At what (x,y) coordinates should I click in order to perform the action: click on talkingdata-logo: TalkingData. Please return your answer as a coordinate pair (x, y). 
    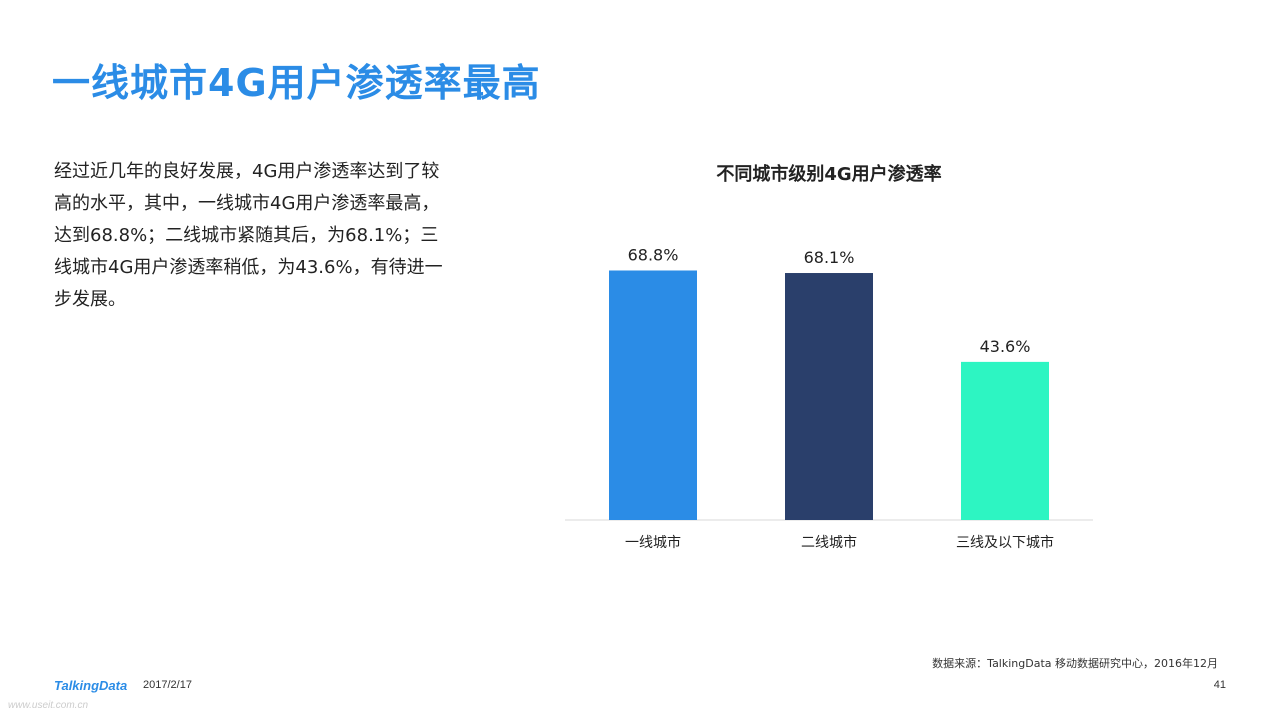
    Looking at the image, I should click on (91, 685).